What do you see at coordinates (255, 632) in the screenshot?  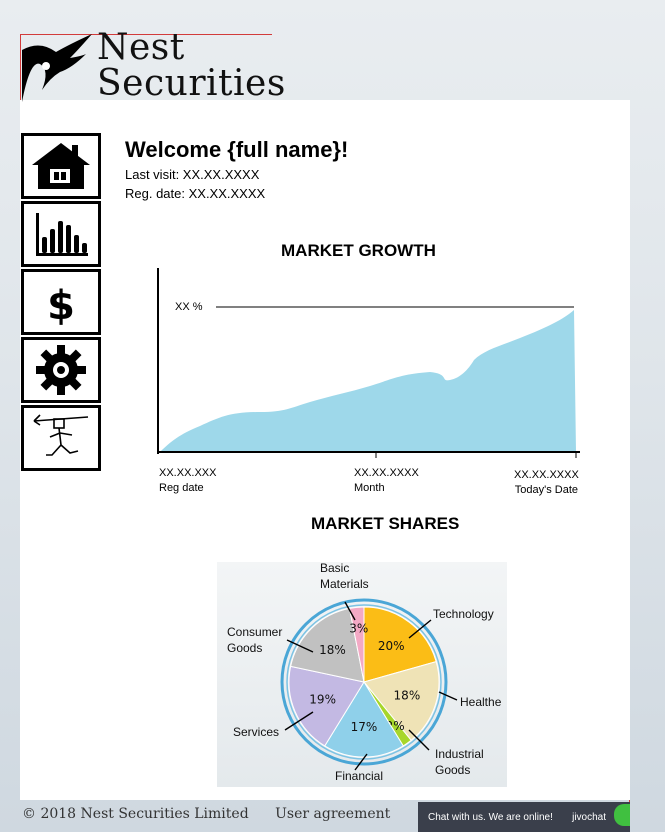 I see `label-line: Consumer` at bounding box center [255, 632].